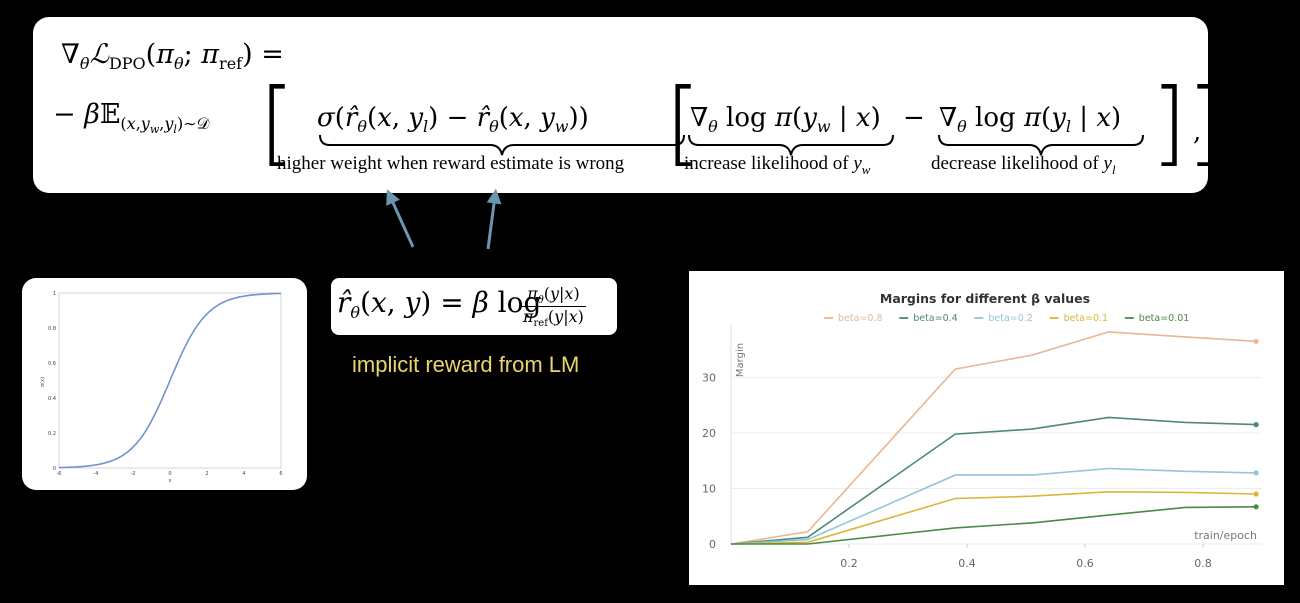 Image resolution: width=1300 pixels, height=603 pixels. Describe the element at coordinates (169, 474) in the screenshot. I see `sigmoid-x-tick: 0` at that location.